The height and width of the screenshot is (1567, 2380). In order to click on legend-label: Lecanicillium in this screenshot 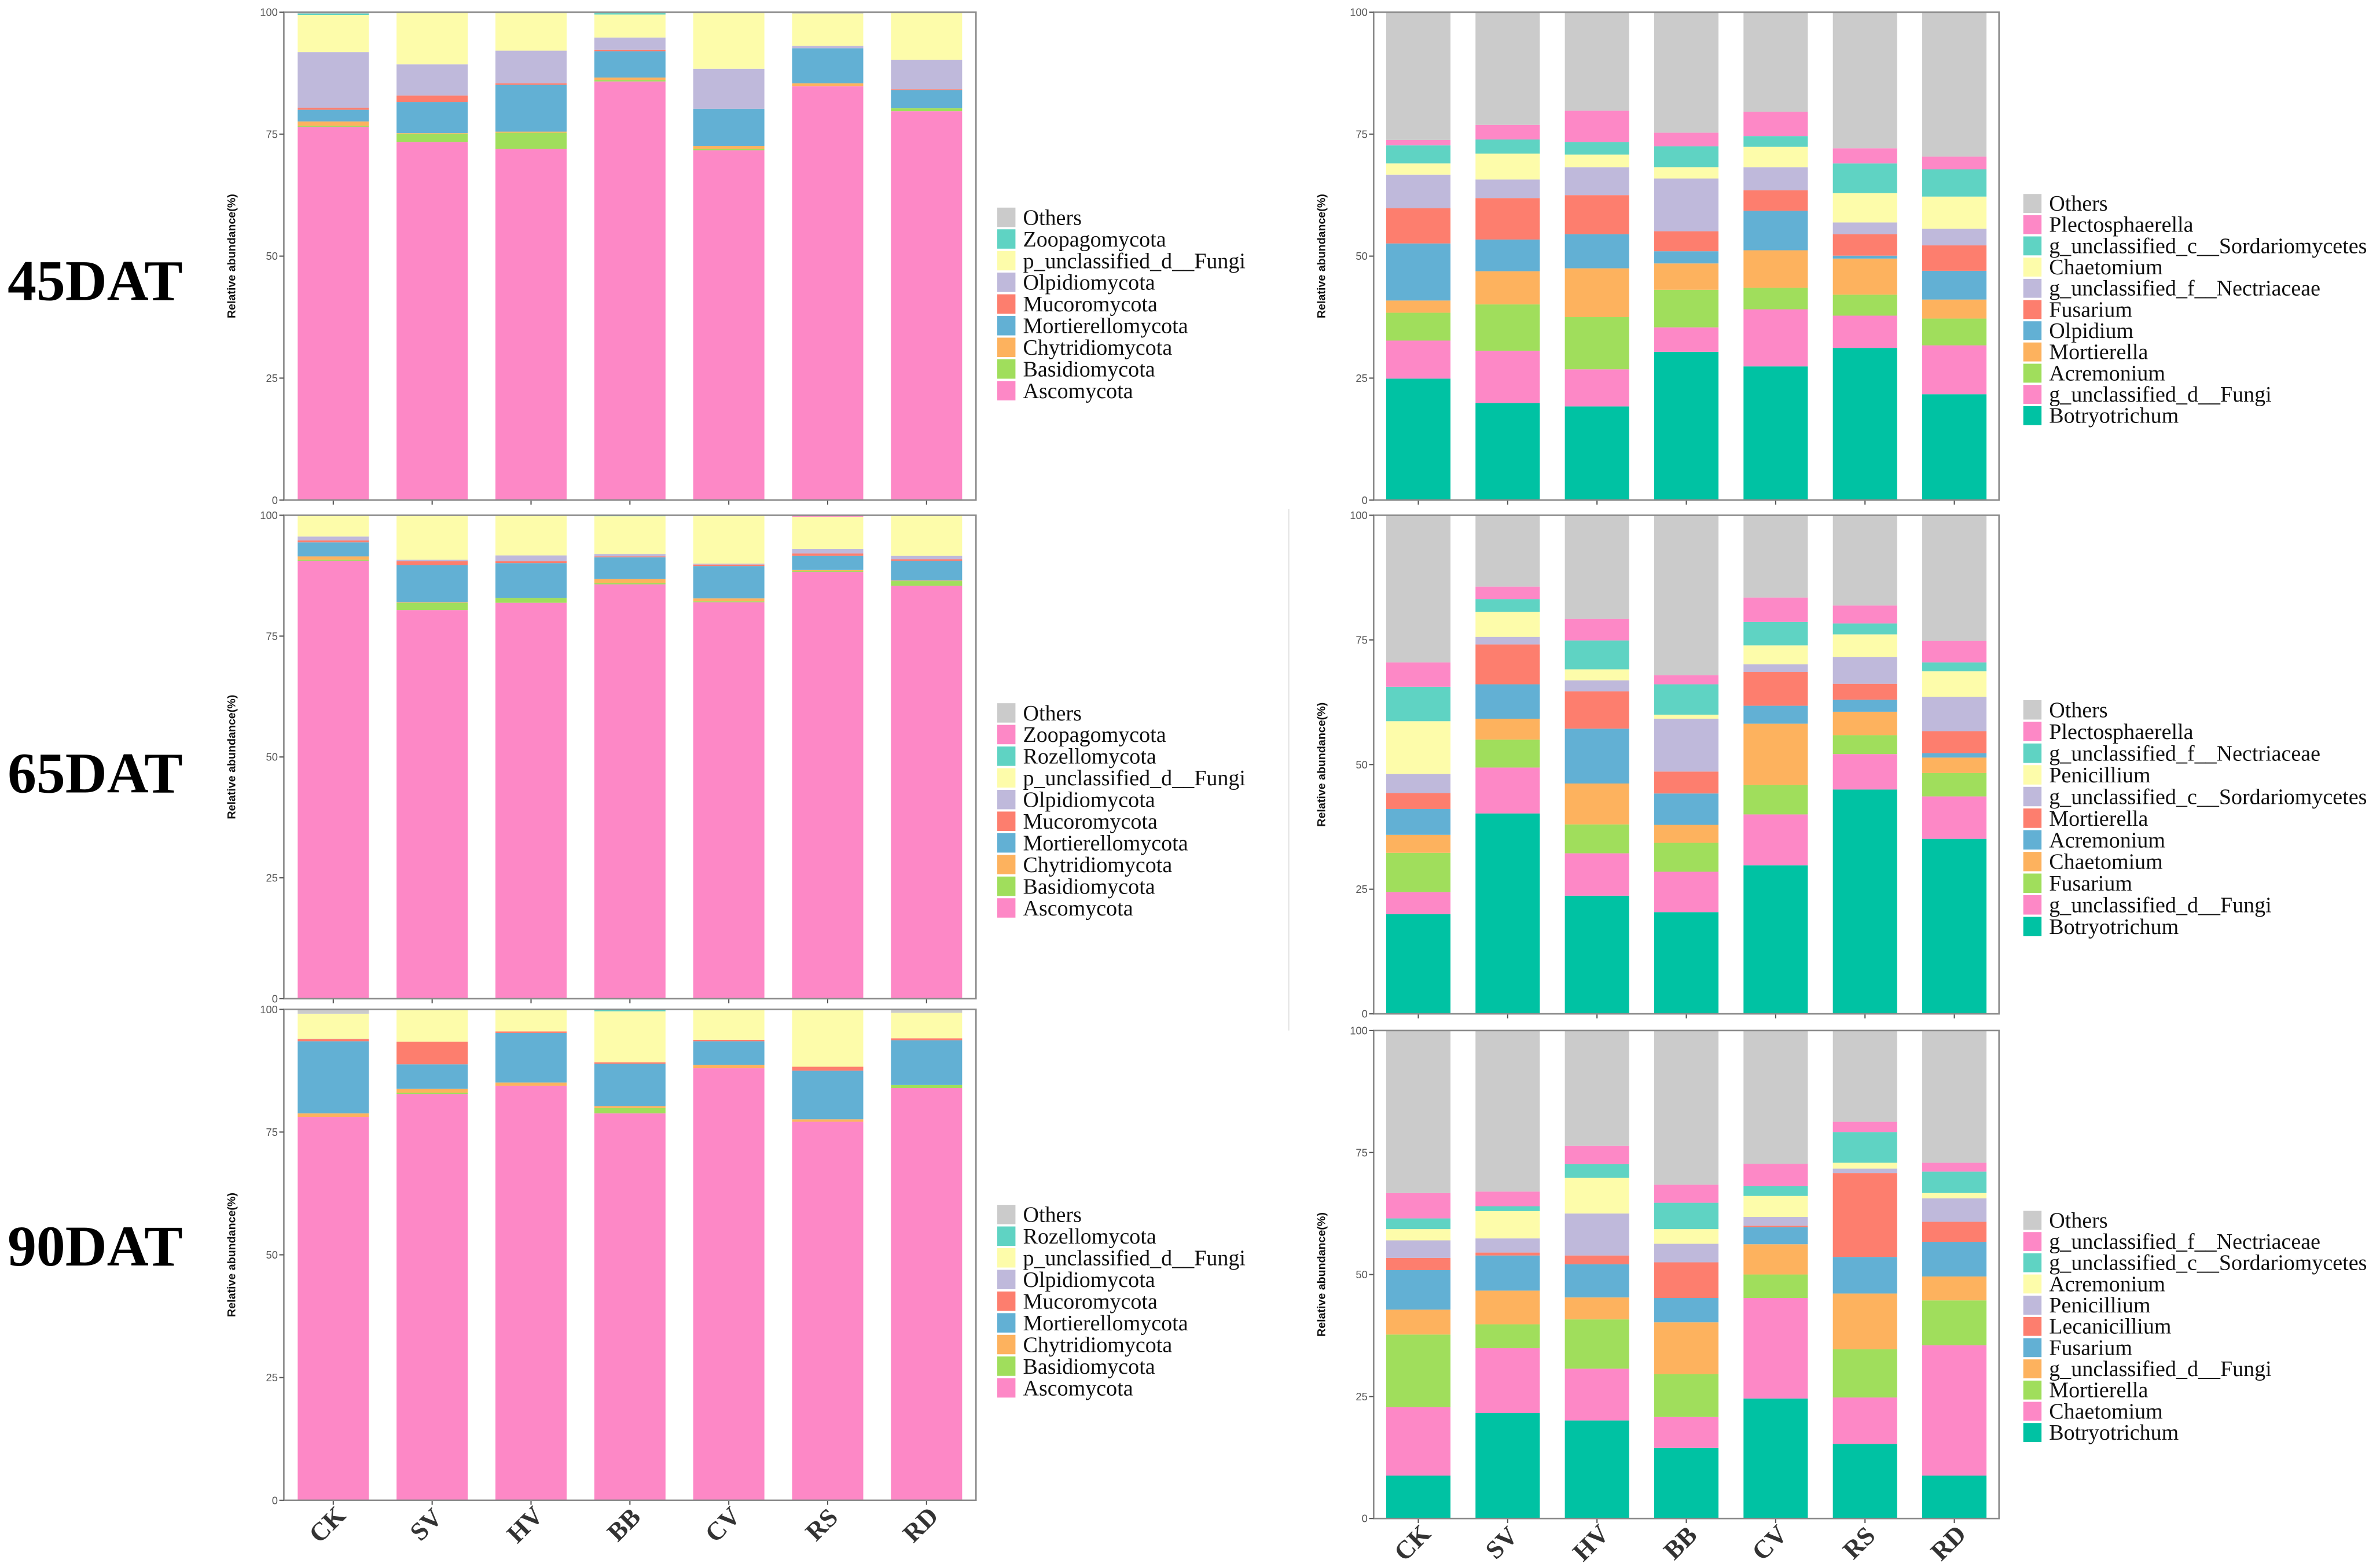, I will do `click(2110, 1327)`.